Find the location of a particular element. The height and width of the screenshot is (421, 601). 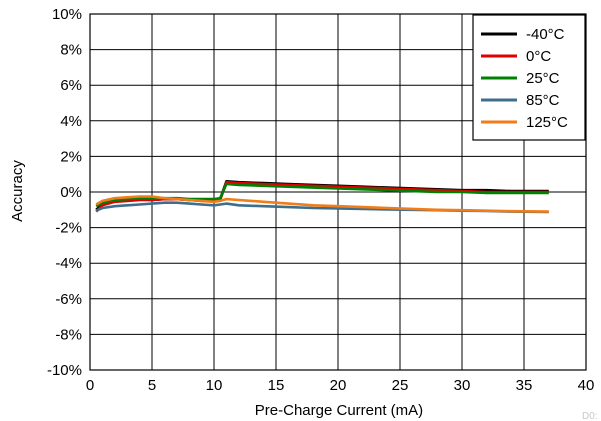

y-tick-label: -6% is located at coordinates (68, 299).